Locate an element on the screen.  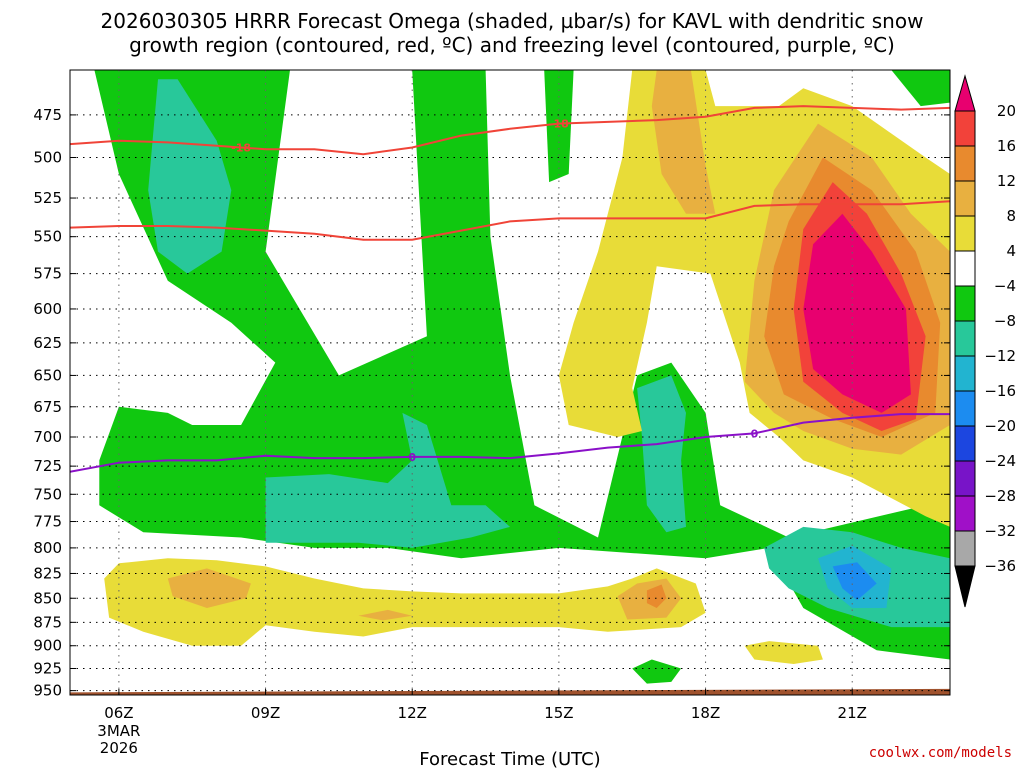
y-tick-label-600: 600 is located at coordinates (47, 309).